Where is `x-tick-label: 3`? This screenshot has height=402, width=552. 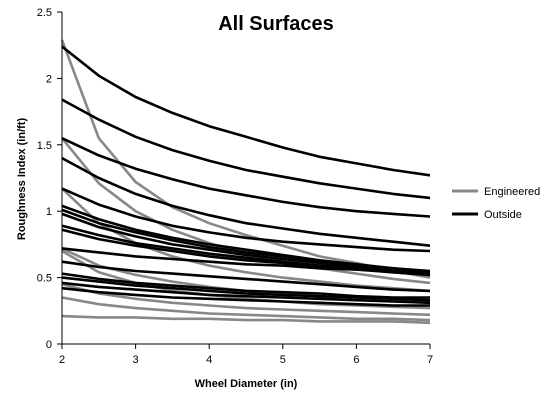
x-tick-label: 3 is located at coordinates (136, 360).